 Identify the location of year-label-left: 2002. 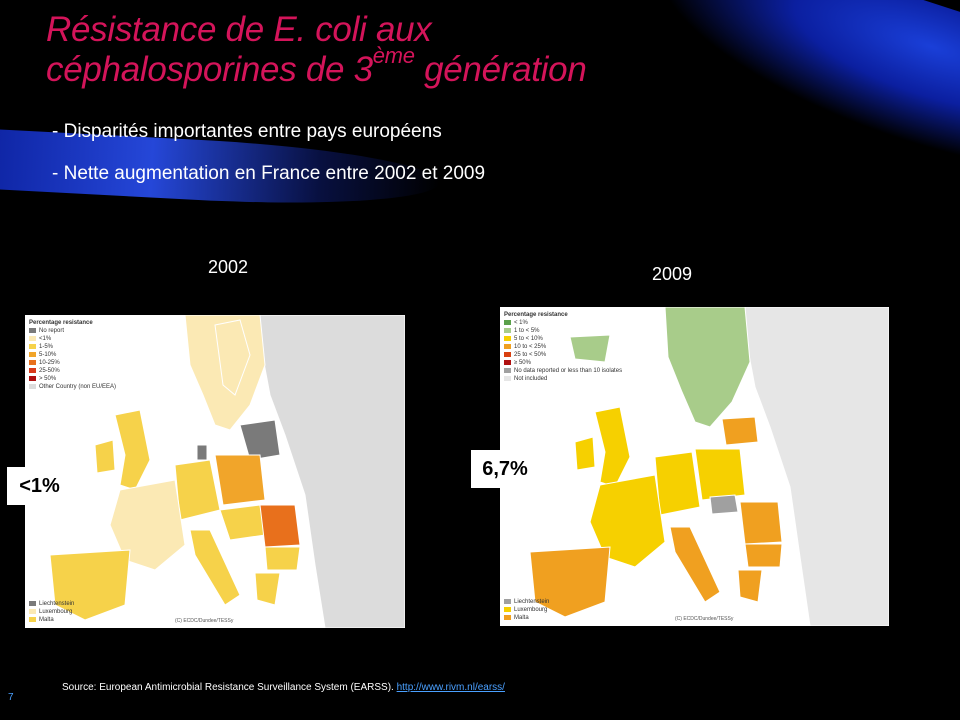
(228, 267).